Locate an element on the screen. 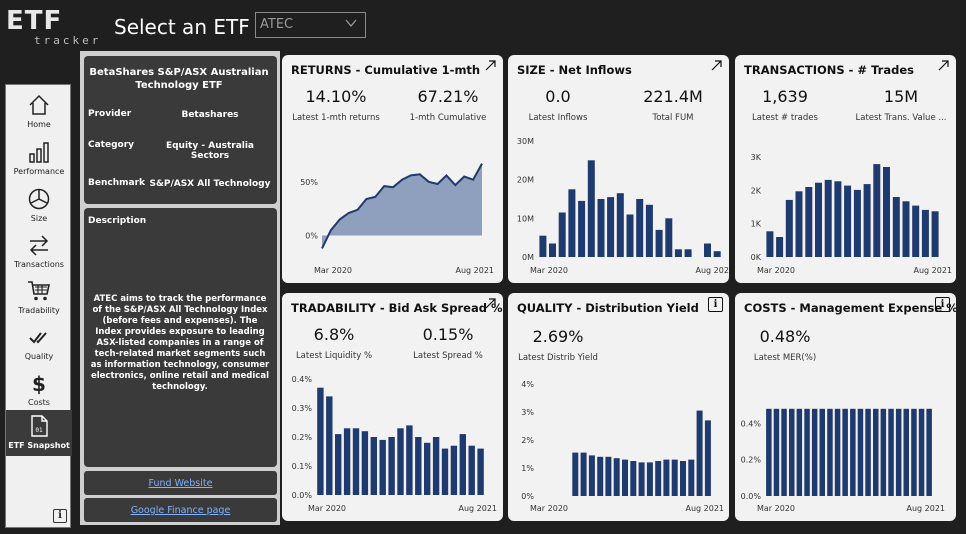  nav-label-performance: Performance is located at coordinates (39, 171).